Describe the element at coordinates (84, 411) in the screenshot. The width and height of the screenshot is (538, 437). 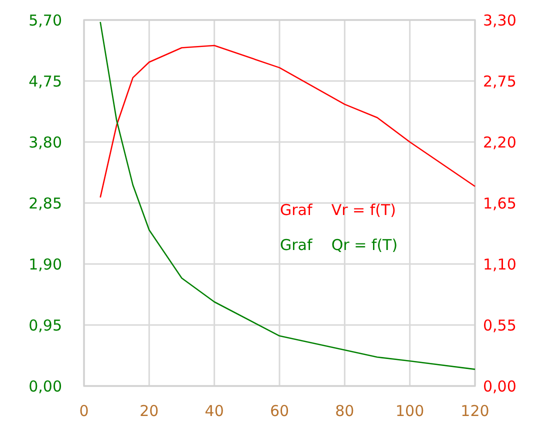
I see `x-tick-label: 0` at that location.